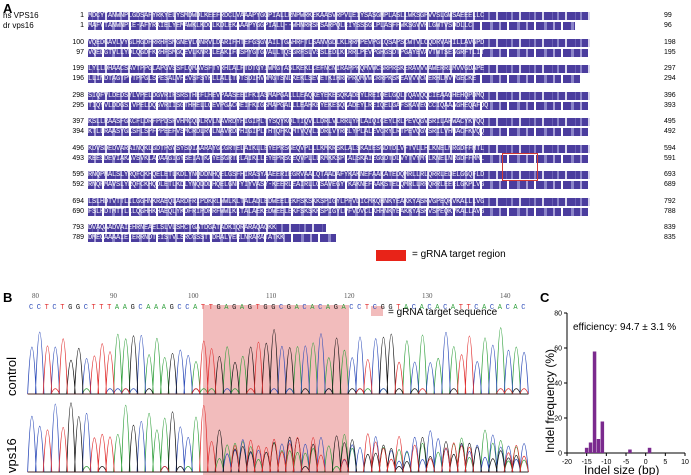 The image size is (691, 475). I want to click on start-position: 1, so click(82, 15).